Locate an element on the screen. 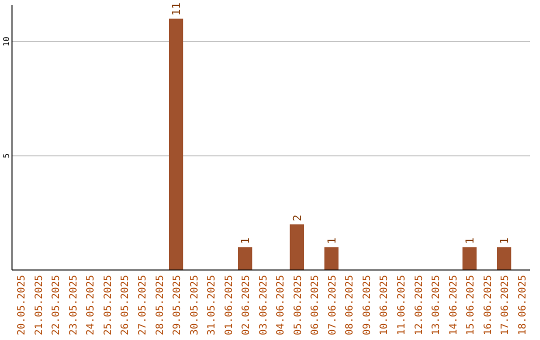  x-tick-label: 22.05.2025 is located at coordinates (56, 305).